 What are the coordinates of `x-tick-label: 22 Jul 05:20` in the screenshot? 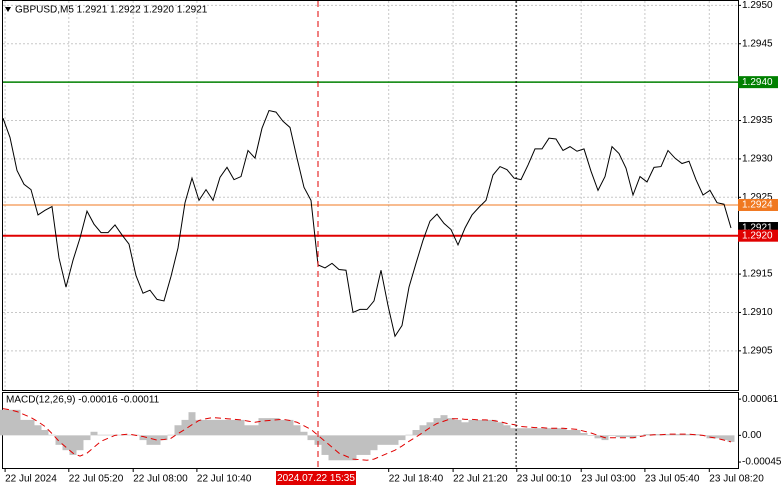 It's located at (96, 479).